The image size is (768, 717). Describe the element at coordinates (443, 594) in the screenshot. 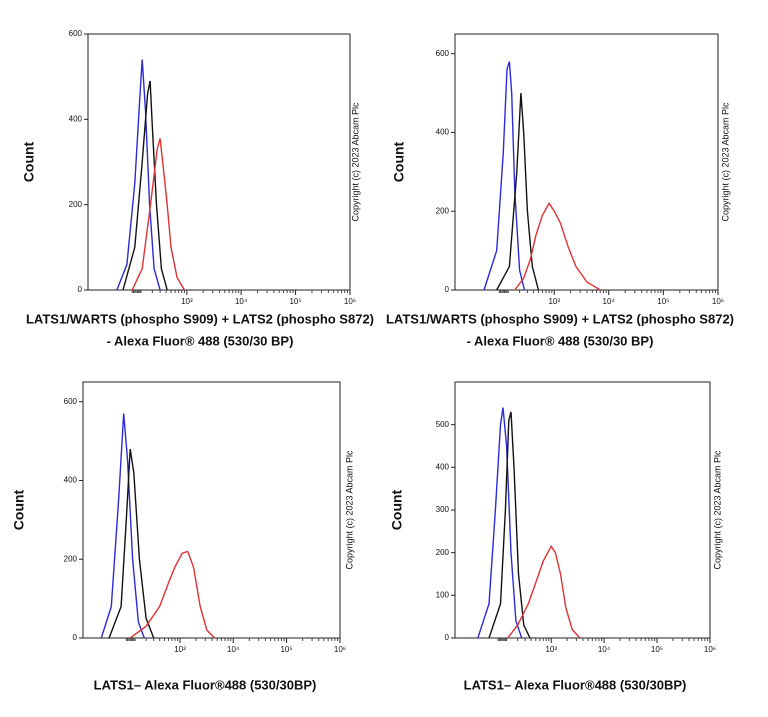

I see `y-tick-label: 100` at that location.